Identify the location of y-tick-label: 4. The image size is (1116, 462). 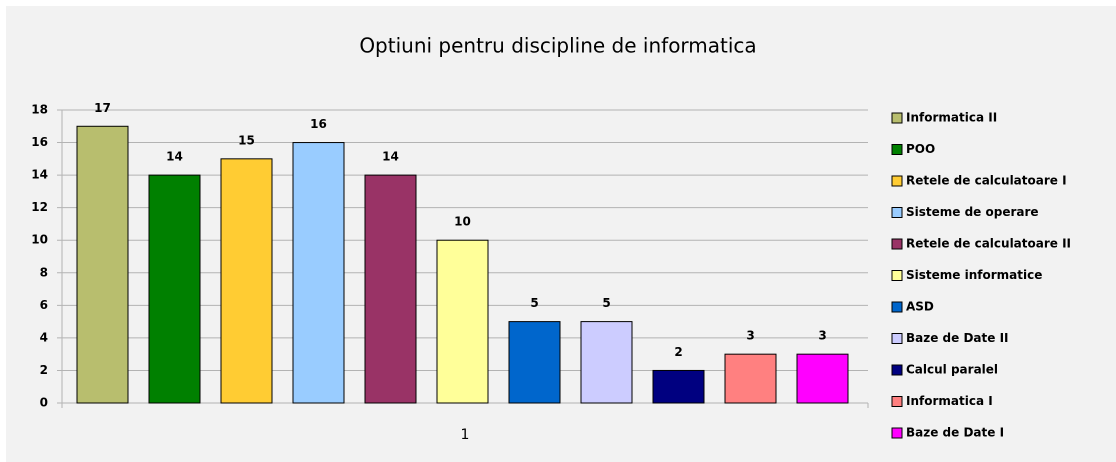
(44, 337).